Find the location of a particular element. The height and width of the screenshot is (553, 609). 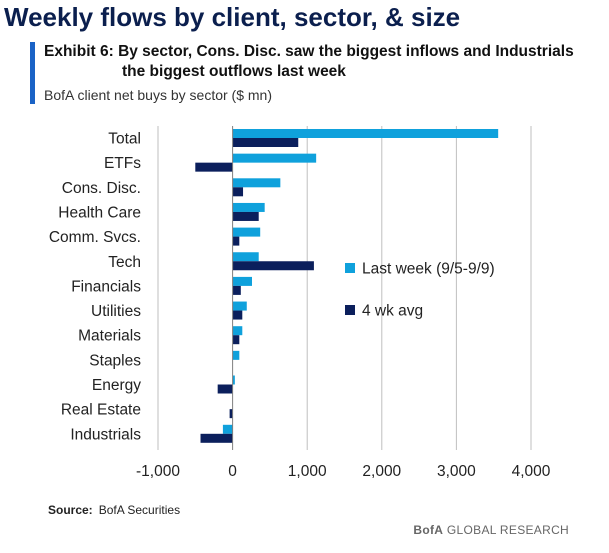

source-text: BofA Securities is located at coordinates (139, 510).